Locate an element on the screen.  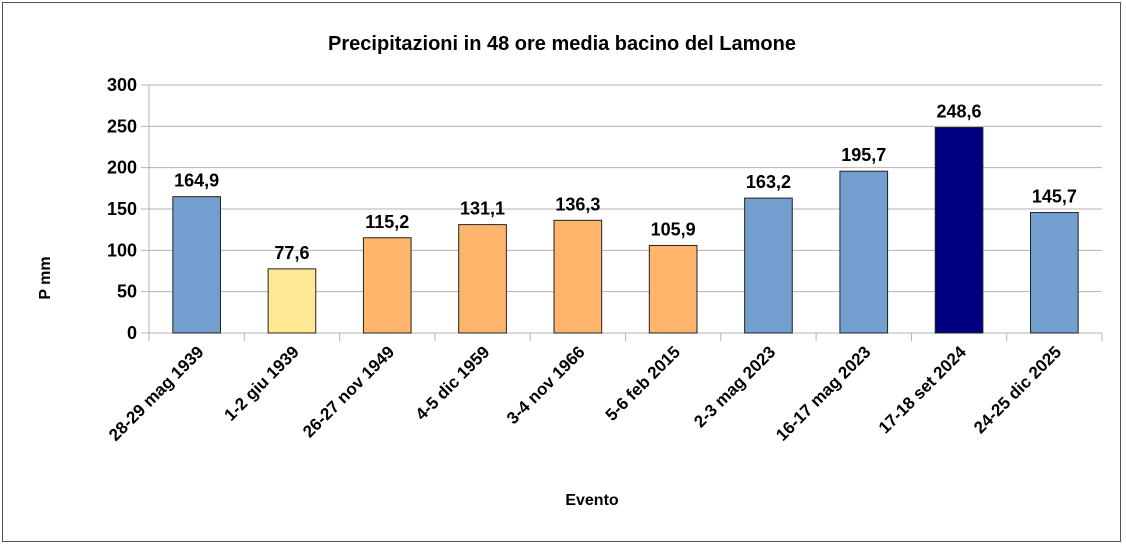
data-label: 163,2 is located at coordinates (768, 182).